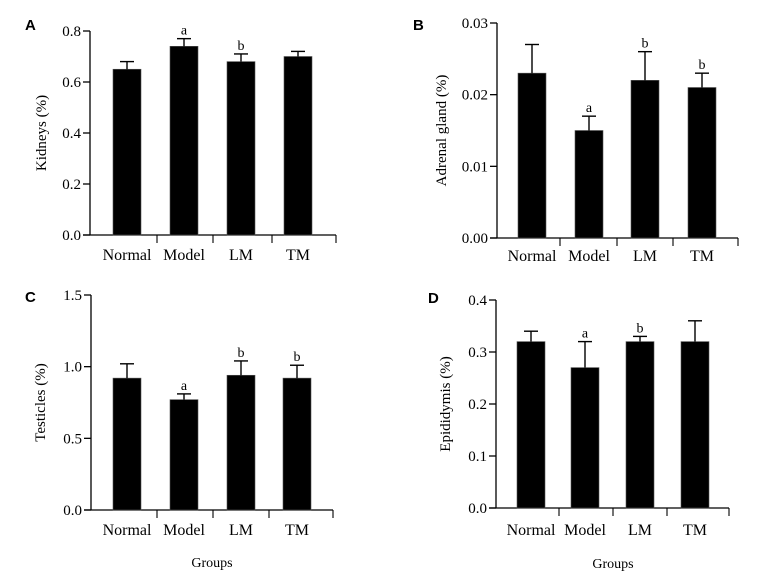 The height and width of the screenshot is (577, 757). Describe the element at coordinates (71, 32) in the screenshot. I see `y-tick-label: 0.8` at that location.